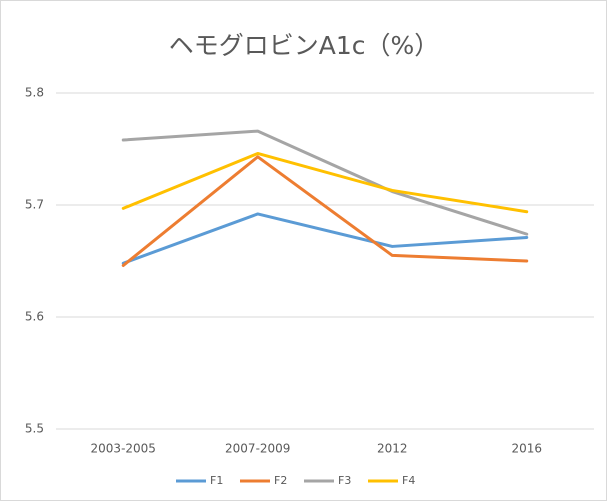 The height and width of the screenshot is (502, 608). Describe the element at coordinates (34, 429) in the screenshot. I see `y-tick-label: 5.5` at that location.